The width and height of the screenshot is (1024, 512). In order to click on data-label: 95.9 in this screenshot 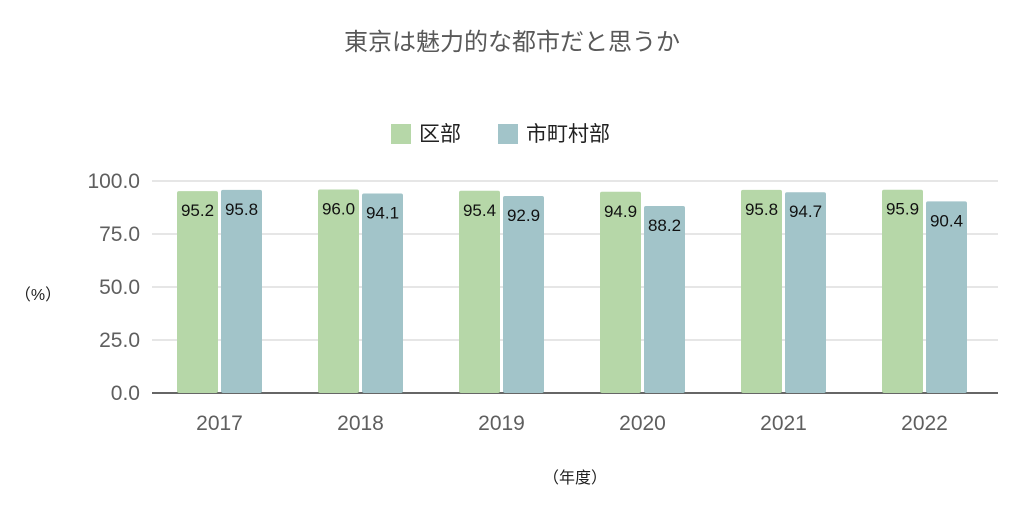, I will do `click(902, 209)`.